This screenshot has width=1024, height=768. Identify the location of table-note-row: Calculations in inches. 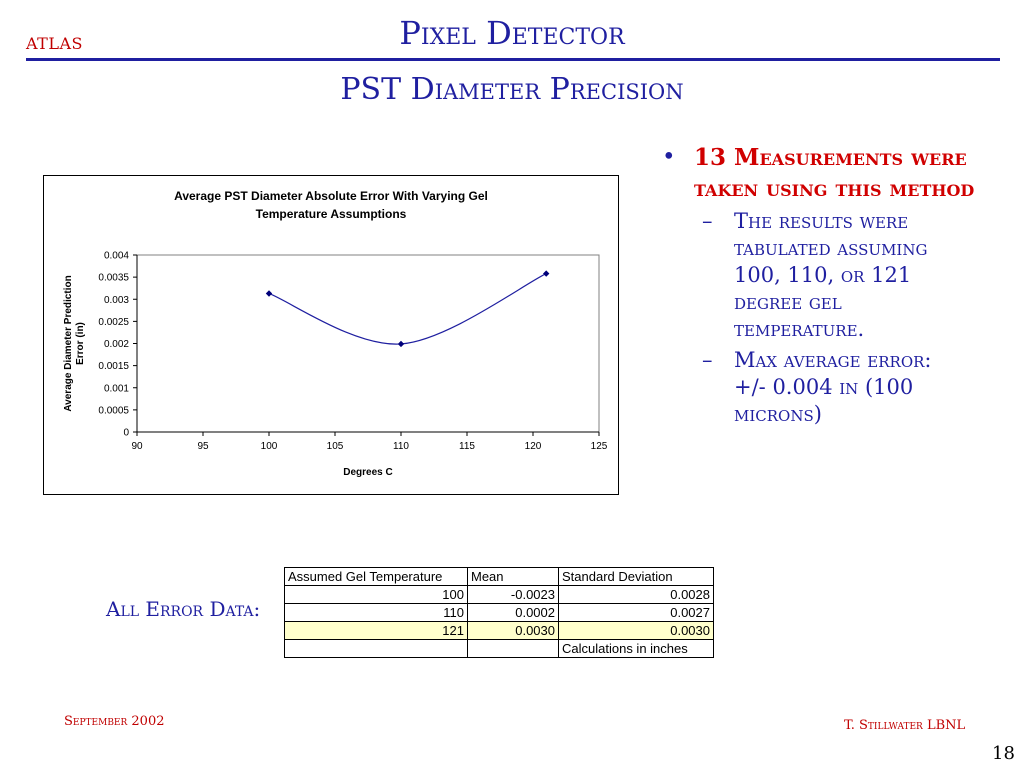
(499, 648).